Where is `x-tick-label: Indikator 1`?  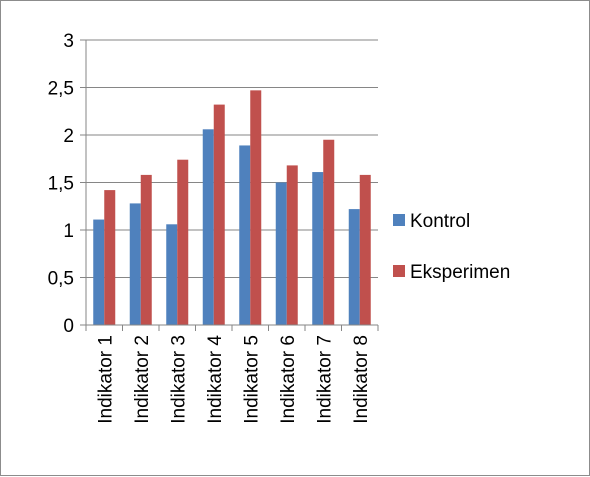
x-tick-label: Indikator 1 is located at coordinates (105, 379).